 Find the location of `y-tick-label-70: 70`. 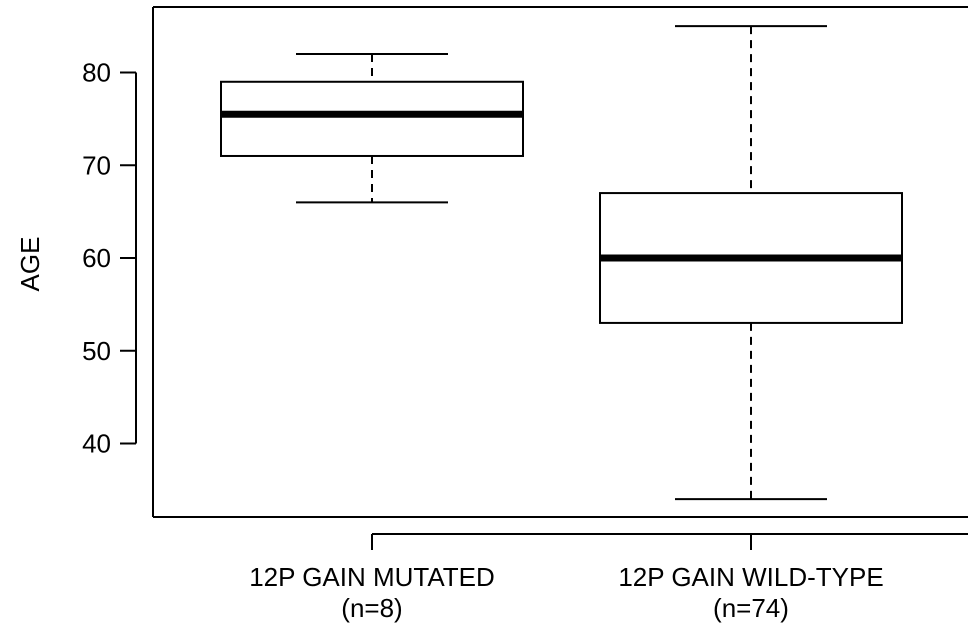

y-tick-label-70: 70 is located at coordinates (96, 165).